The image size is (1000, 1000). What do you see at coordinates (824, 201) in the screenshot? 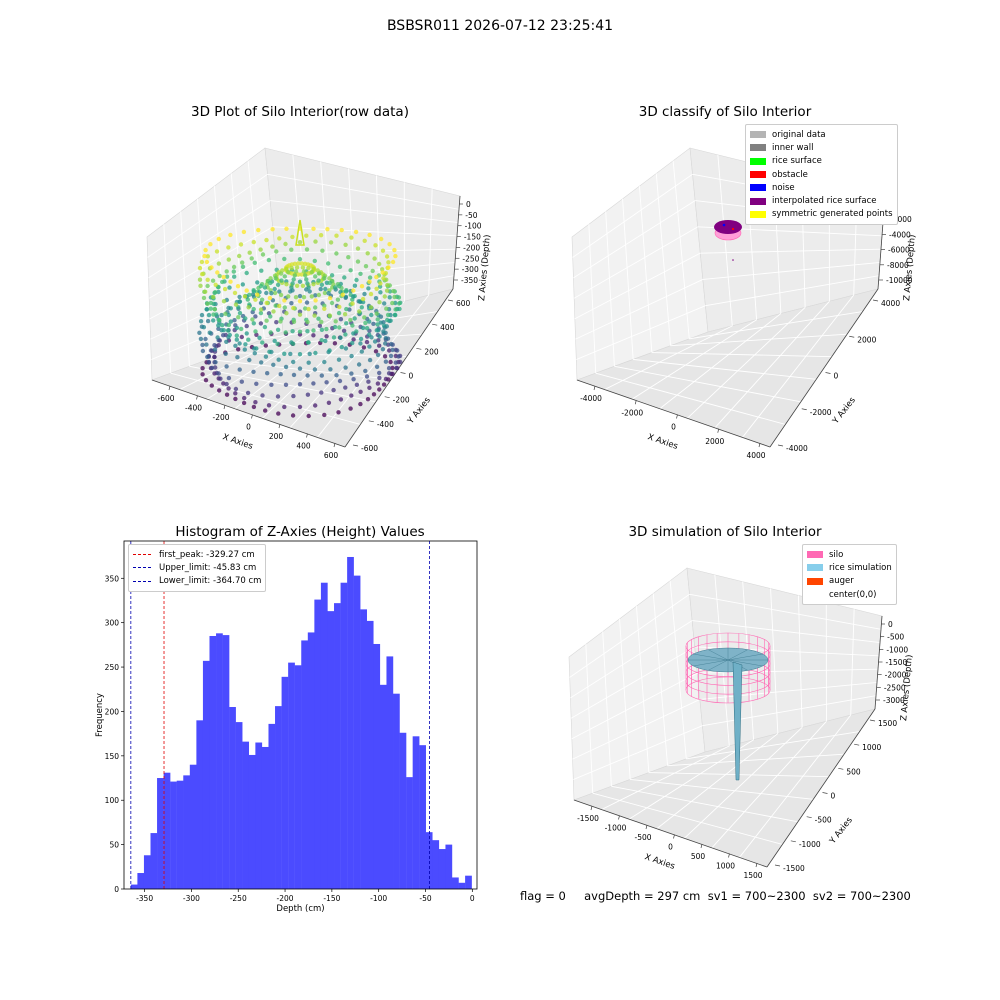
I see `legend-label: interpolated rice surface` at bounding box center [824, 201].